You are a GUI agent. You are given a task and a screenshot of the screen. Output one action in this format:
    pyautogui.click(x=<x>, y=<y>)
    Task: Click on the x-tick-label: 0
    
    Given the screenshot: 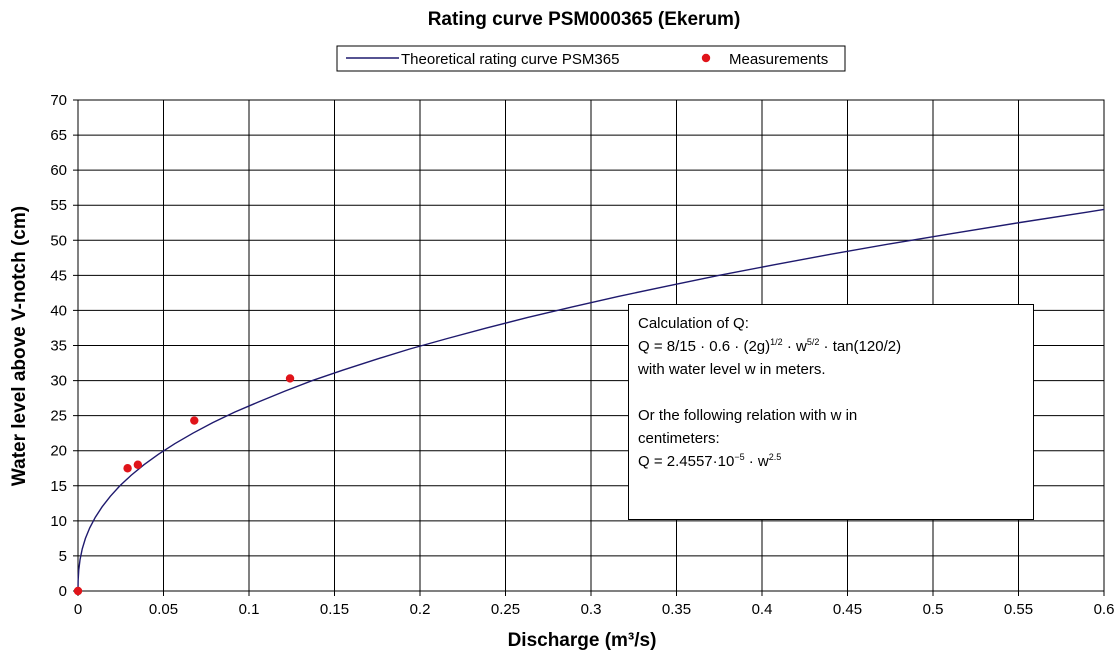 What is the action you would take?
    pyautogui.click(x=78, y=609)
    